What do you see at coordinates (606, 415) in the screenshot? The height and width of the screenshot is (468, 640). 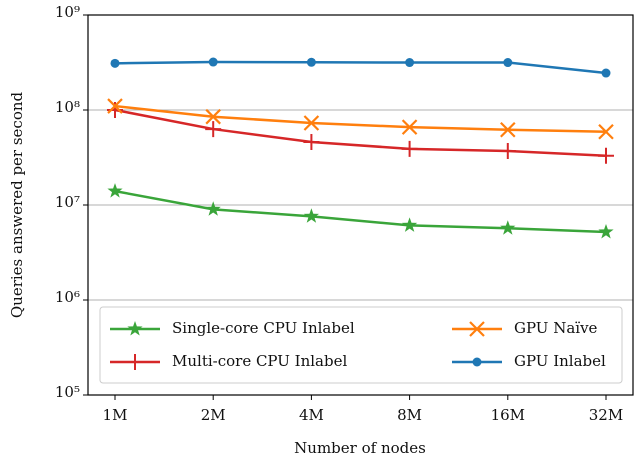 I see `x-tick-label: 32M` at bounding box center [606, 415].